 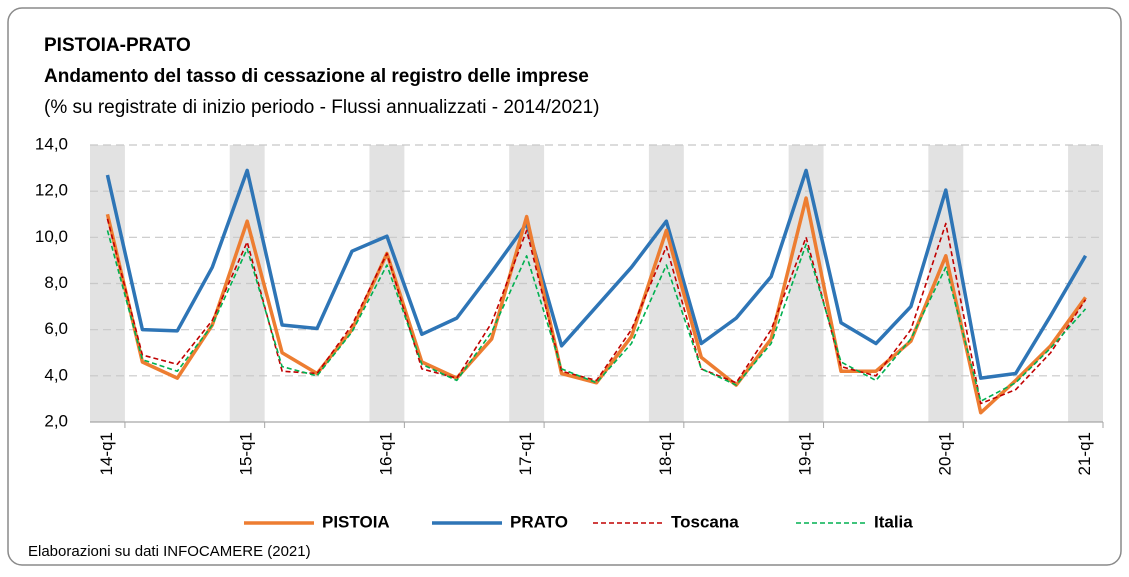 I want to click on y-tick-label: 10,0, so click(x=51, y=236).